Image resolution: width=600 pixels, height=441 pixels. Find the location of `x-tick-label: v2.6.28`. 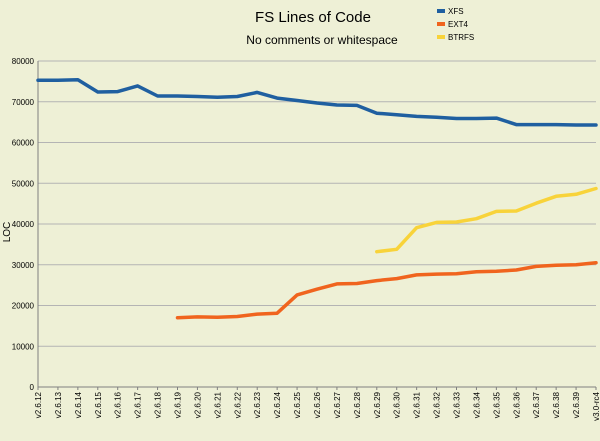

x-tick-label: v2.6.28 is located at coordinates (357, 404).